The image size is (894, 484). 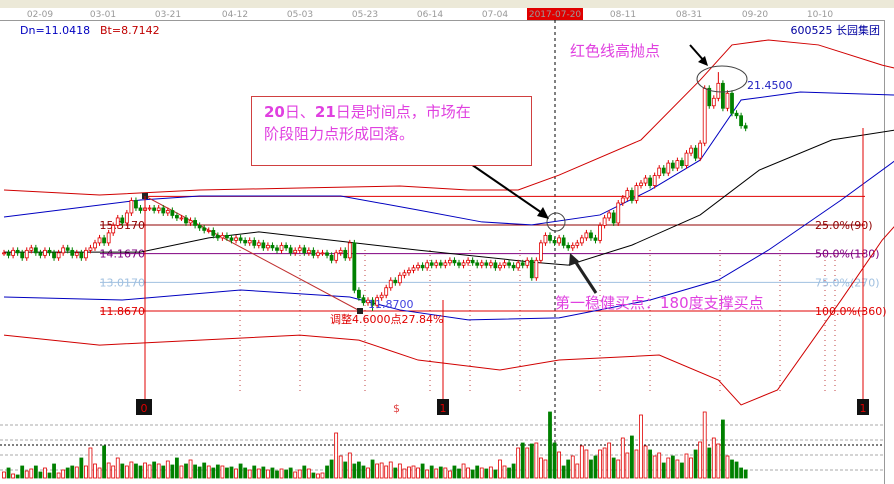 I want to click on end-marker, so click(x=360, y=311).